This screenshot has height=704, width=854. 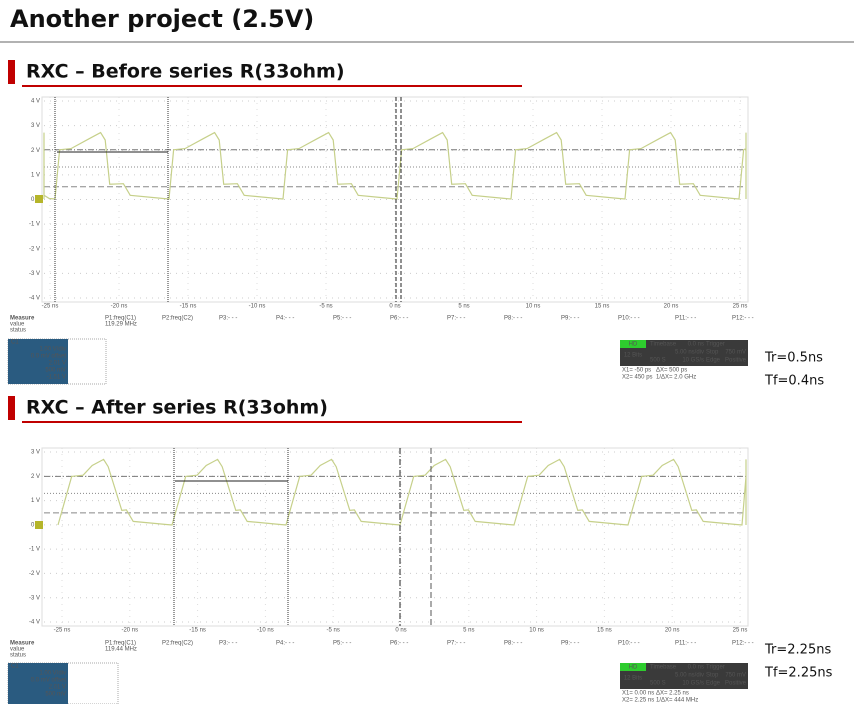 I want to click on channel-panel, so click(x=38, y=361).